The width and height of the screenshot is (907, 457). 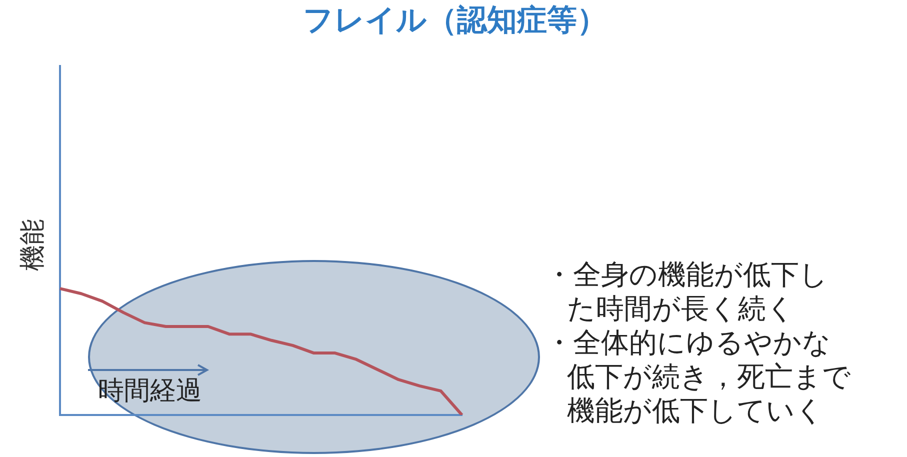 I want to click on y-axis-title: 機能, so click(x=33, y=245).